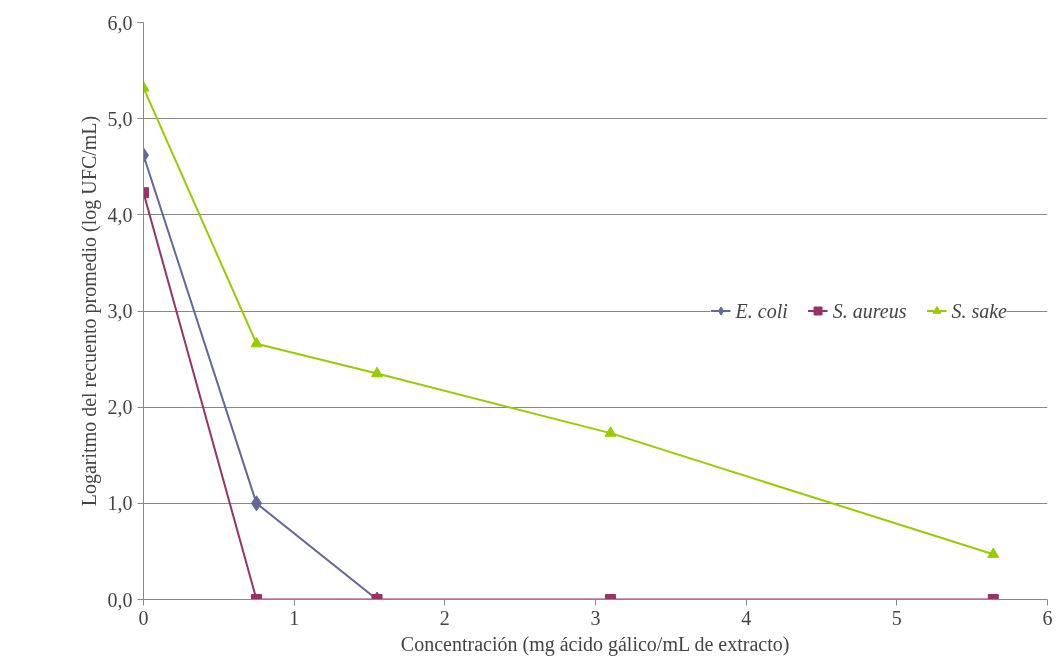 Image resolution: width=1057 pixels, height=669 pixels. I want to click on y-tick-label: 5,0, so click(120, 118).